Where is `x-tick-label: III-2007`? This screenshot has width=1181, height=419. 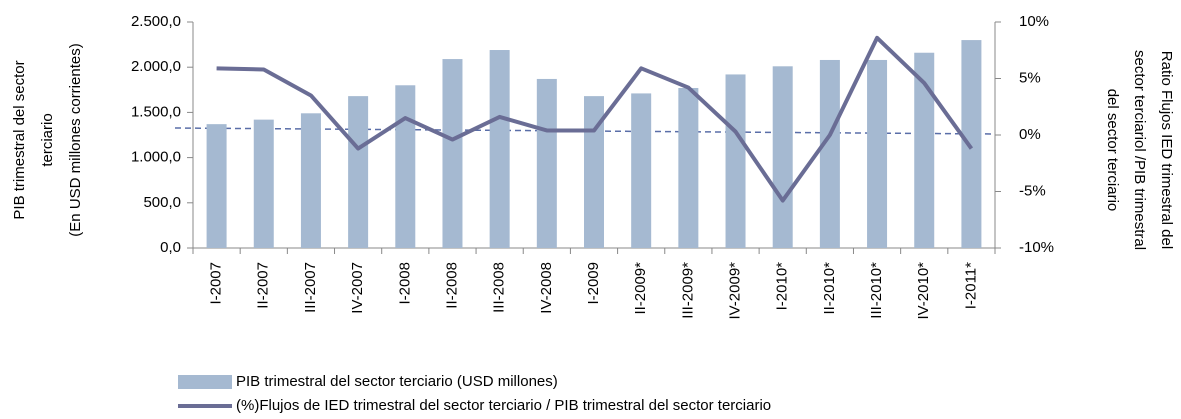 x-tick-label: III-2007 is located at coordinates (310, 287).